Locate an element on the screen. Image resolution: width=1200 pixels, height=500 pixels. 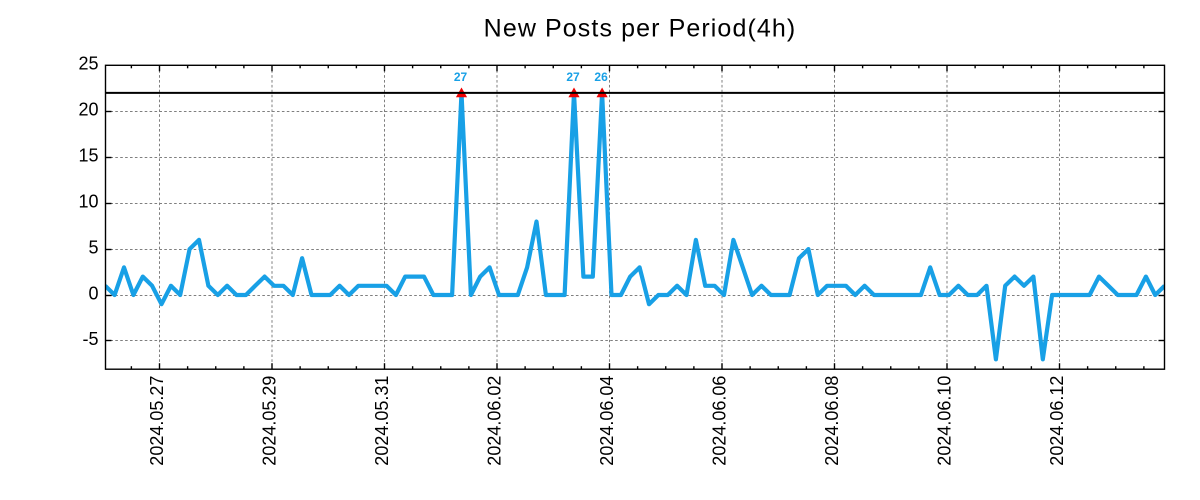
svg-text: 5 is located at coordinates (93, 247).